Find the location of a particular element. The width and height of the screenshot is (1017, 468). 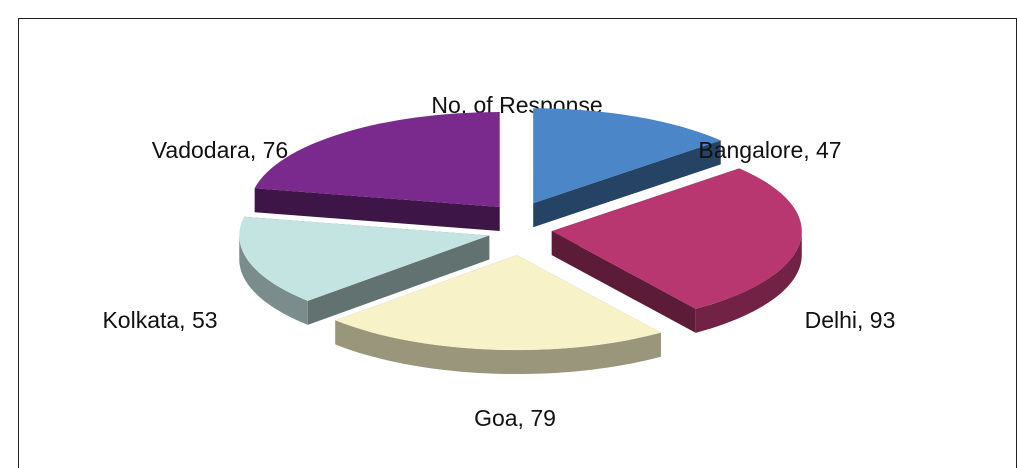

data-label: Bangalore, 47 is located at coordinates (769, 150).